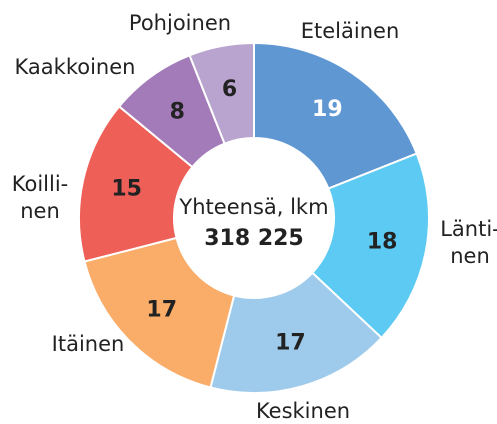  What do you see at coordinates (254, 238) in the screenshot?
I see `center-total: 318 225` at bounding box center [254, 238].